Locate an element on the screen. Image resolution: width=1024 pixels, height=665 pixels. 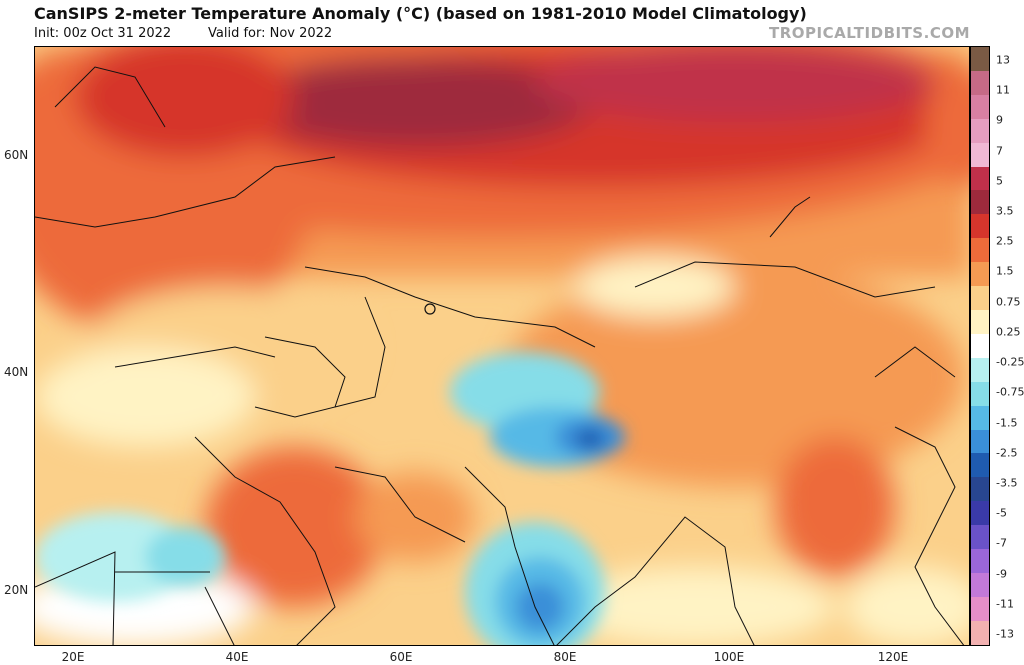
colorbar-label: -1.5 is located at coordinates (1007, 423).